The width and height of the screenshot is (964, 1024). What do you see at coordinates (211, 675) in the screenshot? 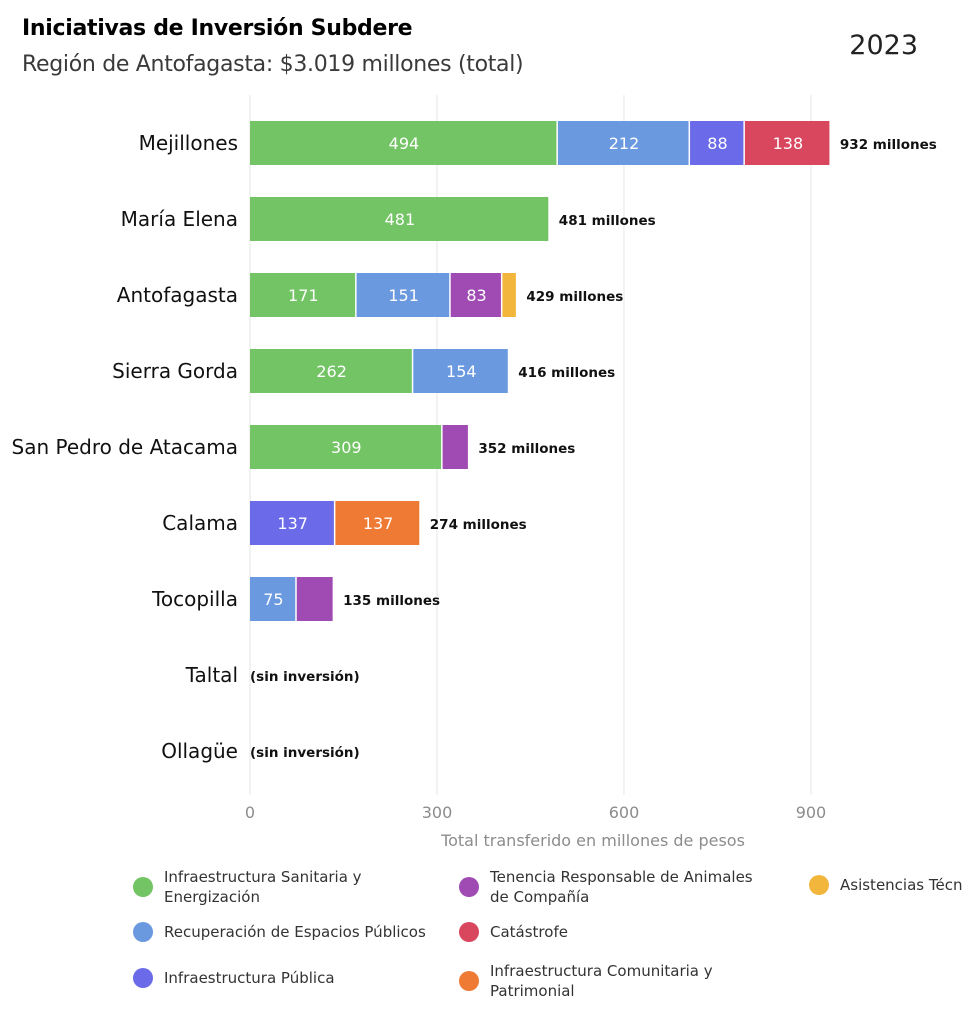
I see `category-label: Taltal` at bounding box center [211, 675].